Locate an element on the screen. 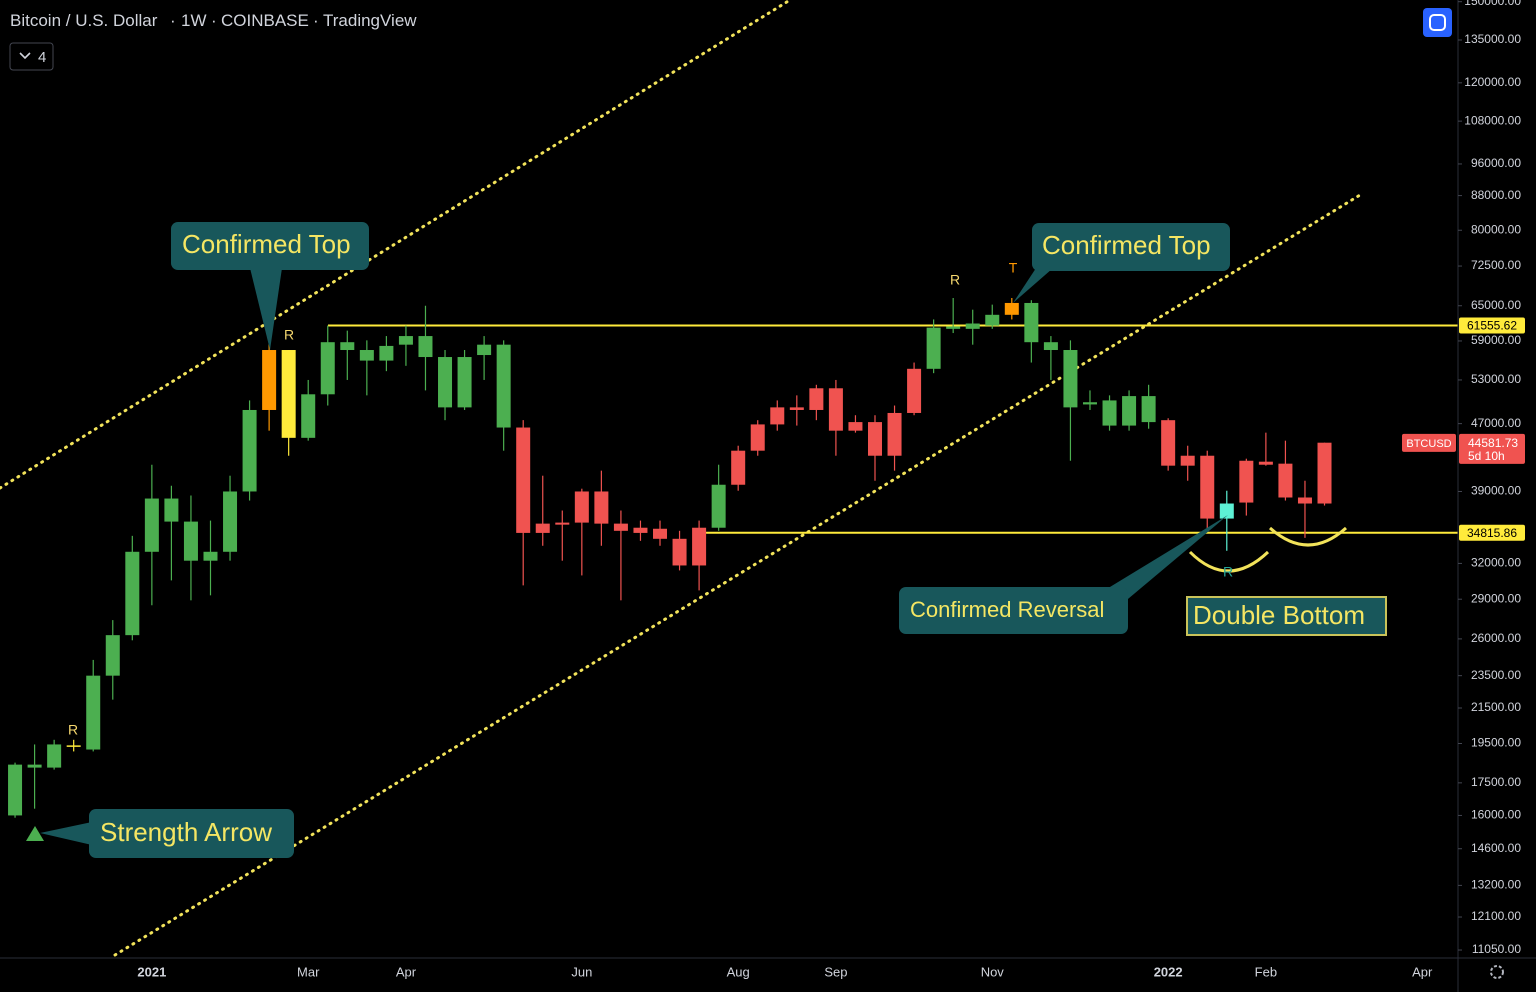 This screenshot has width=1536, height=992. source: TradingView is located at coordinates (370, 20).